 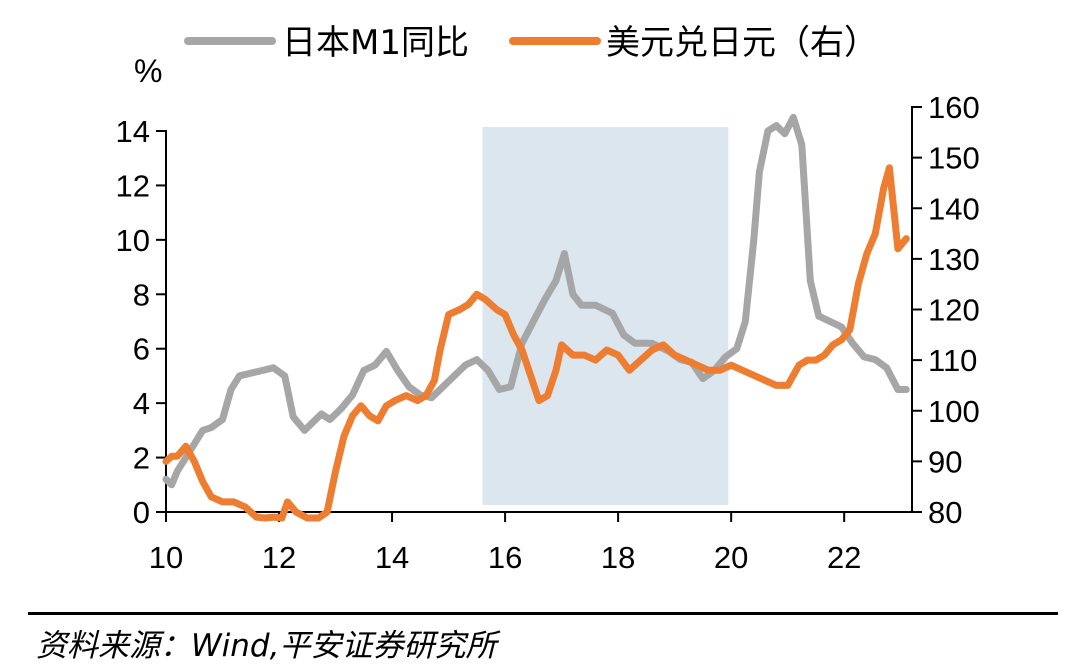 I want to click on source-divider, so click(x=543, y=613).